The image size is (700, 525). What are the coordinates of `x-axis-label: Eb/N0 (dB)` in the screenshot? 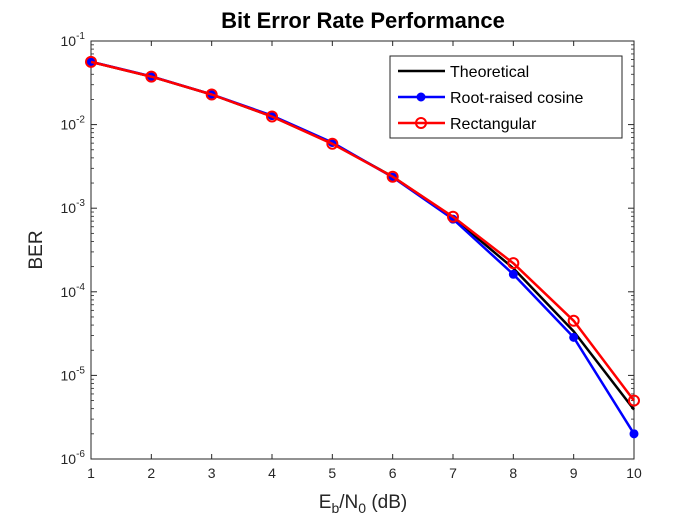 It's located at (363, 504).